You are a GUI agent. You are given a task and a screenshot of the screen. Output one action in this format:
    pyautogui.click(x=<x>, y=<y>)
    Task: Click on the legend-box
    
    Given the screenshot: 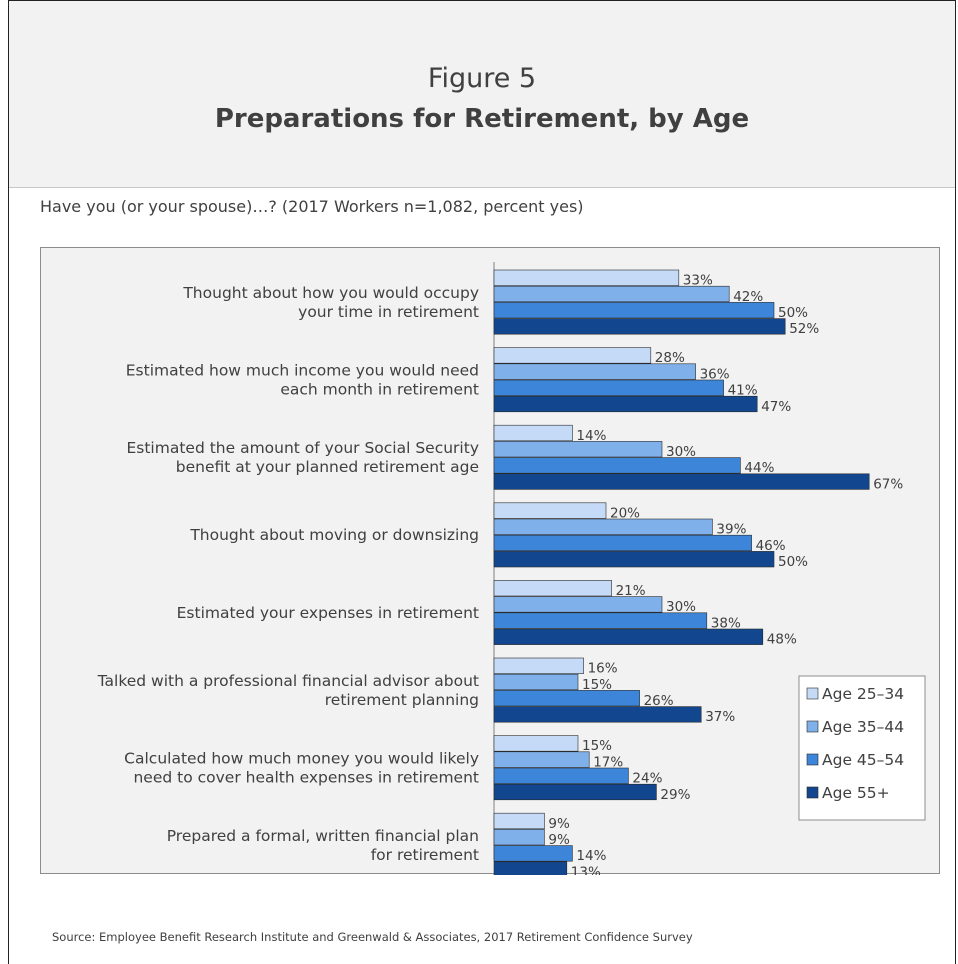 What is the action you would take?
    pyautogui.click(x=862, y=748)
    